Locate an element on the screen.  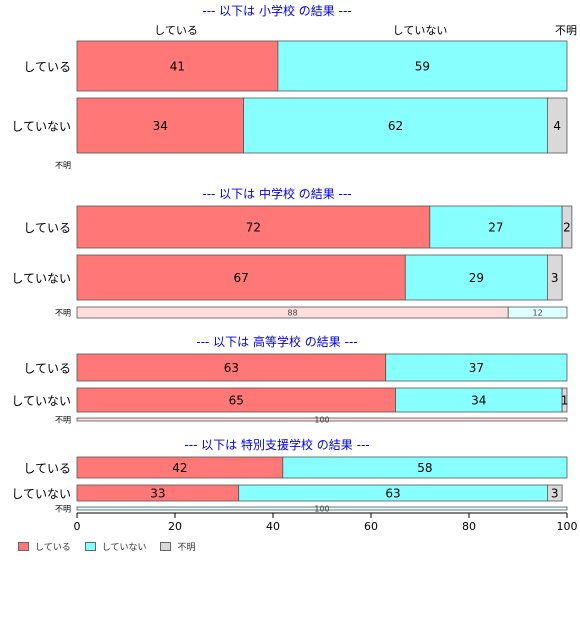
data-label-1-1-1: 29 is located at coordinates (476, 278).